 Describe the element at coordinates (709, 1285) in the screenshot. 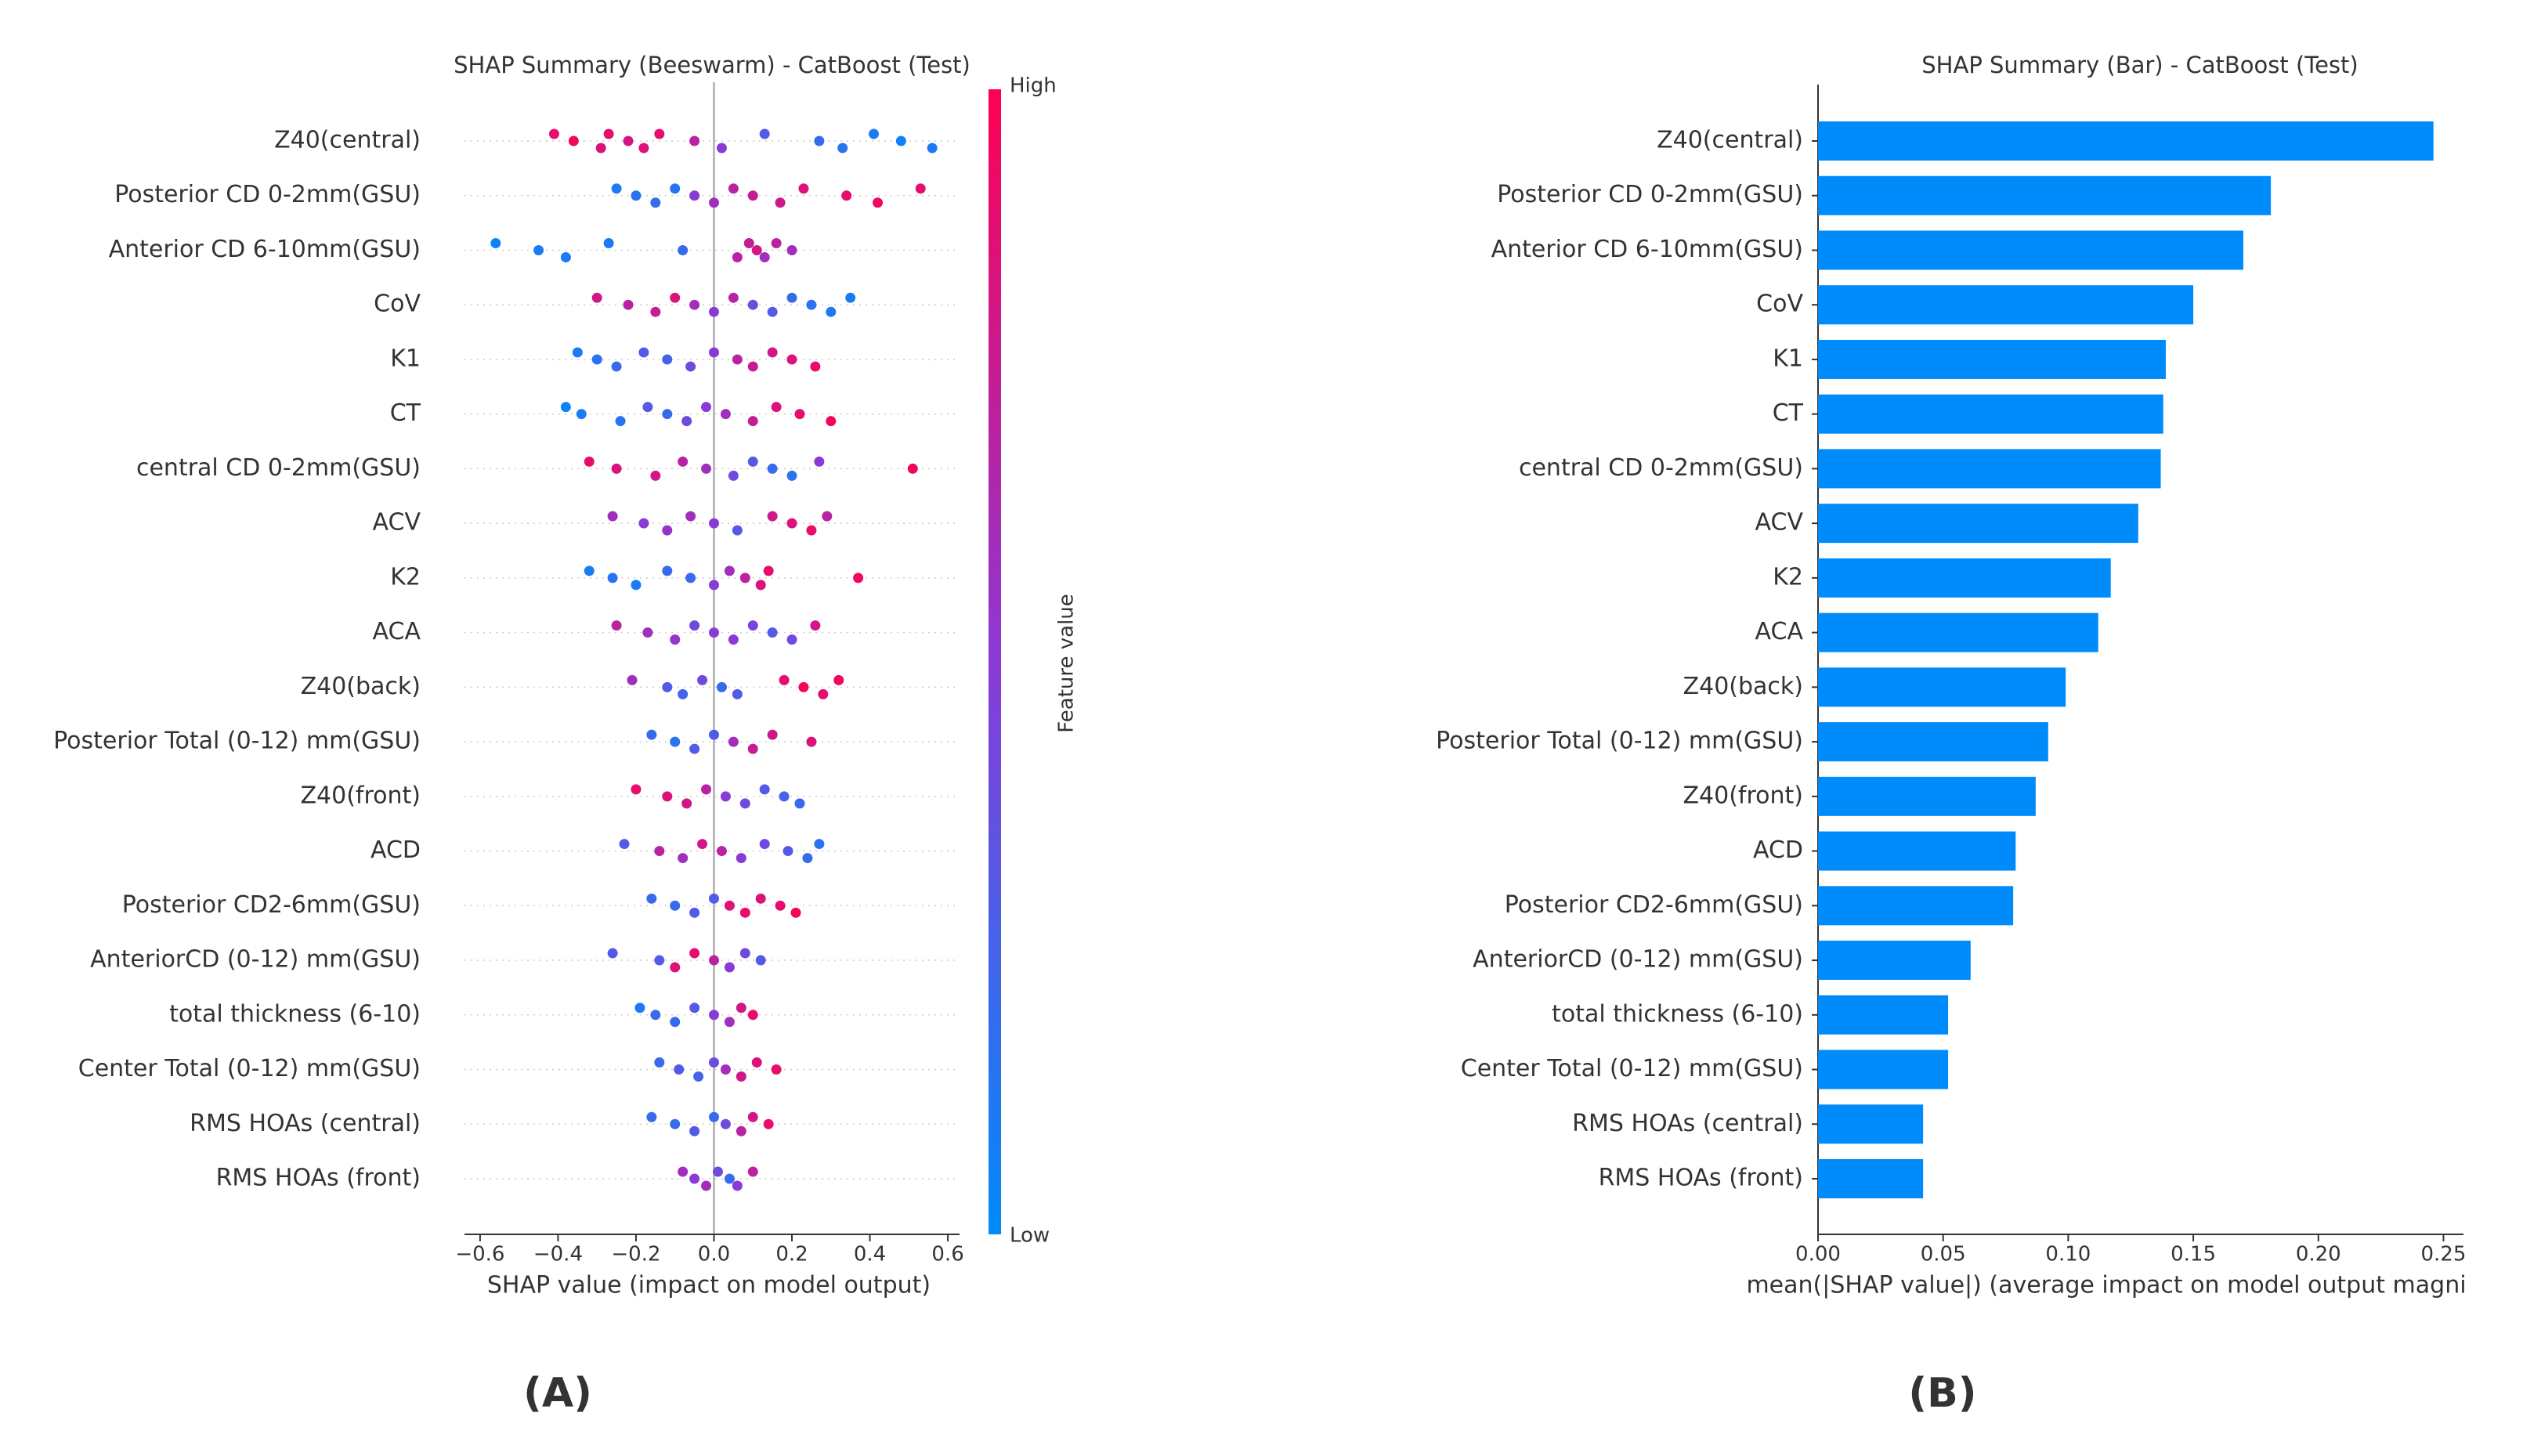

I see `x-axis-label: SHAP value (impact on model output)` at that location.